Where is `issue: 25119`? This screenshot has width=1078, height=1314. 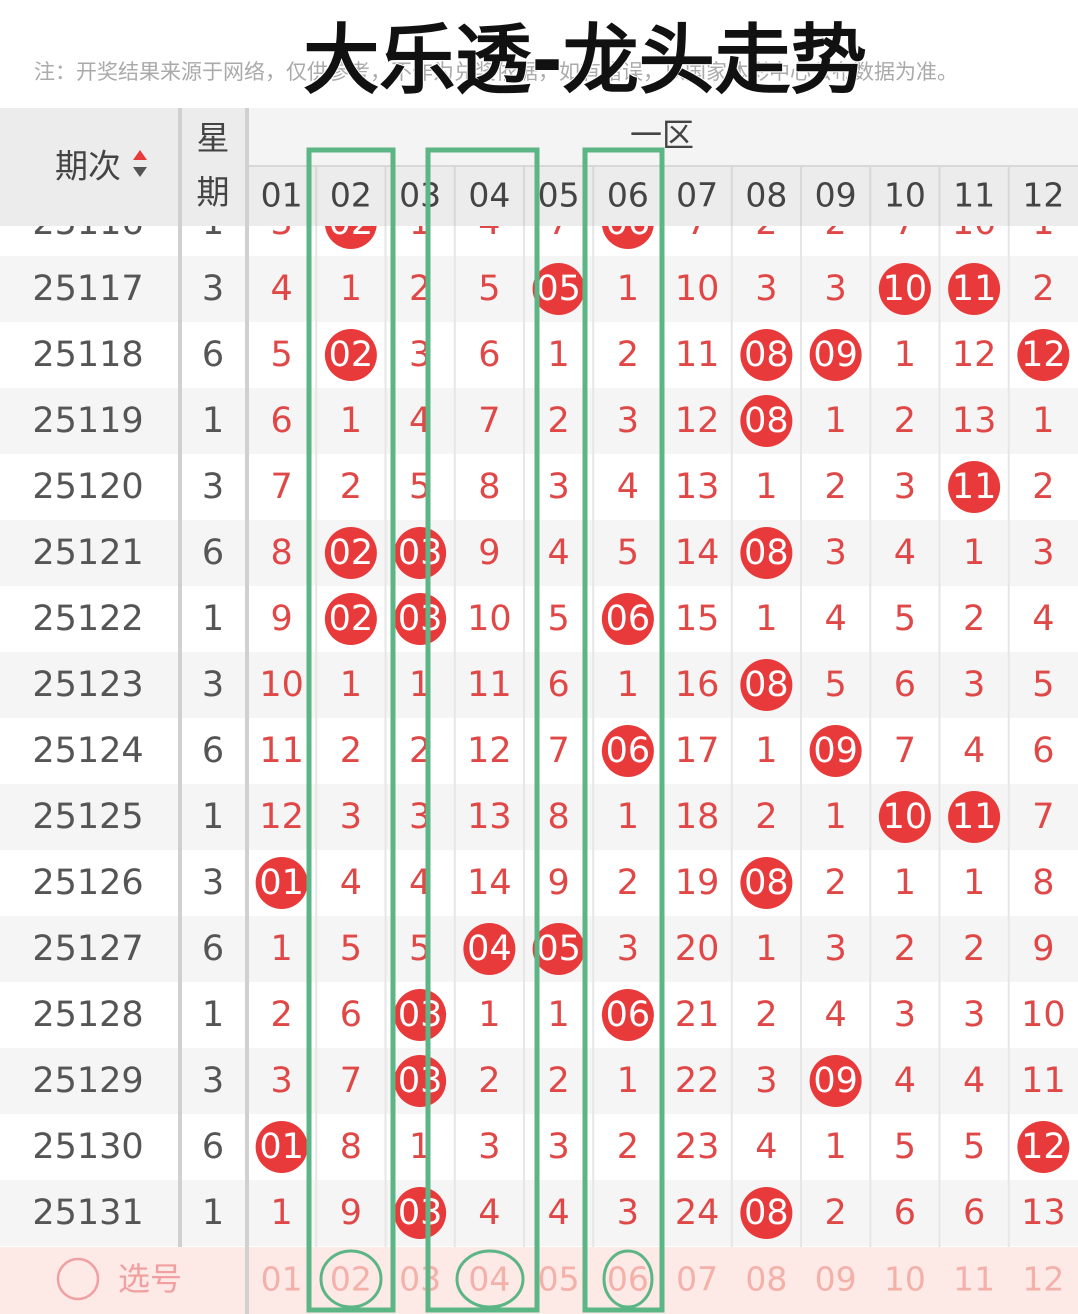
issue: 25119 is located at coordinates (87, 421).